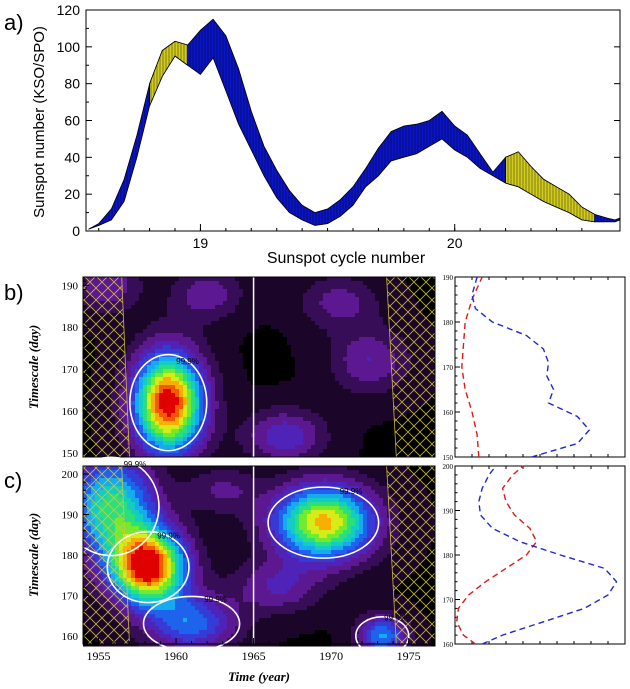 The height and width of the screenshot is (689, 630). Describe the element at coordinates (448, 413) in the screenshot. I see `side-ytick-label-1: 160` at that location.